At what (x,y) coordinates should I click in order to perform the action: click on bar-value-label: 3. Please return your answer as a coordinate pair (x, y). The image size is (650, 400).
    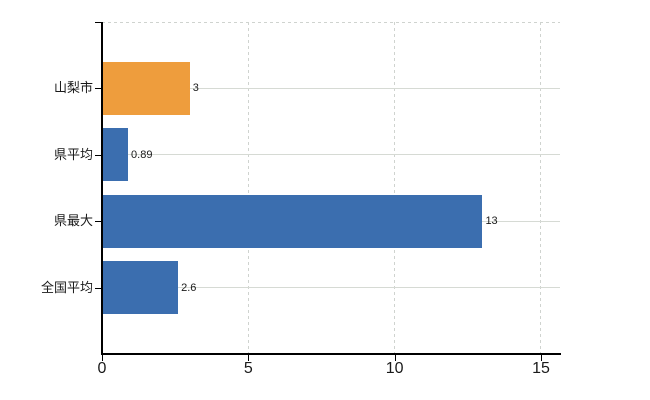
    Looking at the image, I should click on (195, 88).